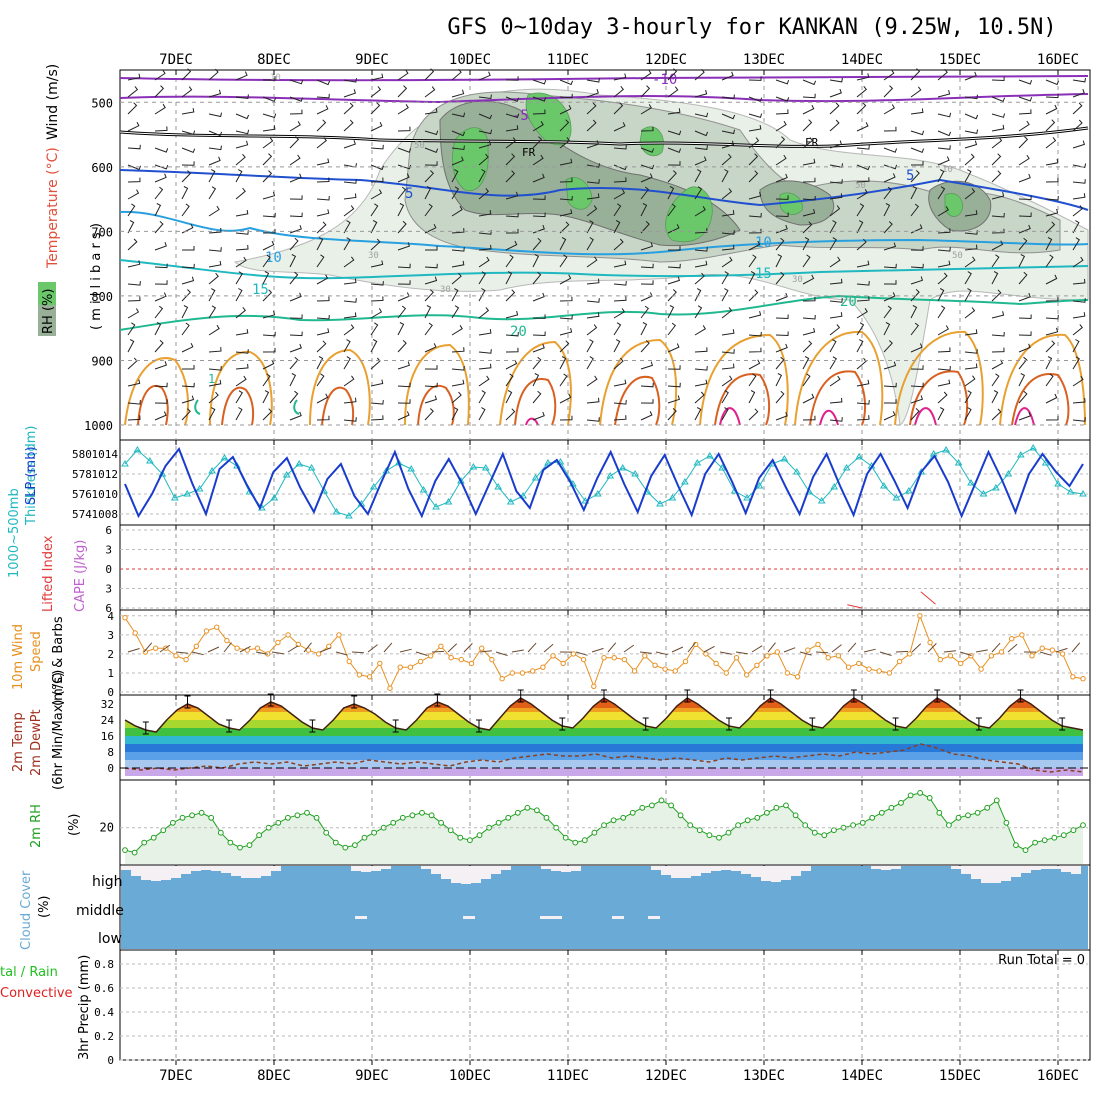  I want to click on rh2m-label: 2m RH, so click(36, 826).